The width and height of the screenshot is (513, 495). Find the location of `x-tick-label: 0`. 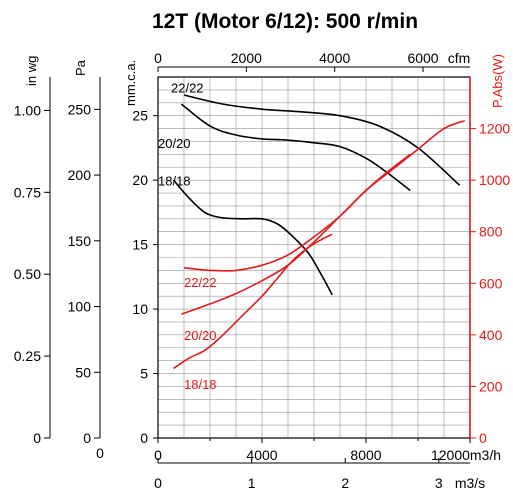

x-tick-label: 0 is located at coordinates (158, 455).